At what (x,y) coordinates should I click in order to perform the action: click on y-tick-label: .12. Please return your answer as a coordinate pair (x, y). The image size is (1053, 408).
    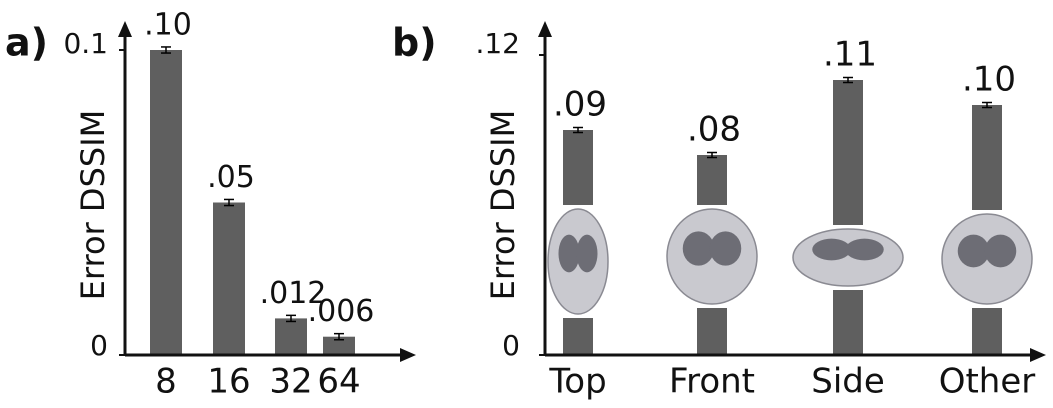
    Looking at the image, I should click on (497, 43).